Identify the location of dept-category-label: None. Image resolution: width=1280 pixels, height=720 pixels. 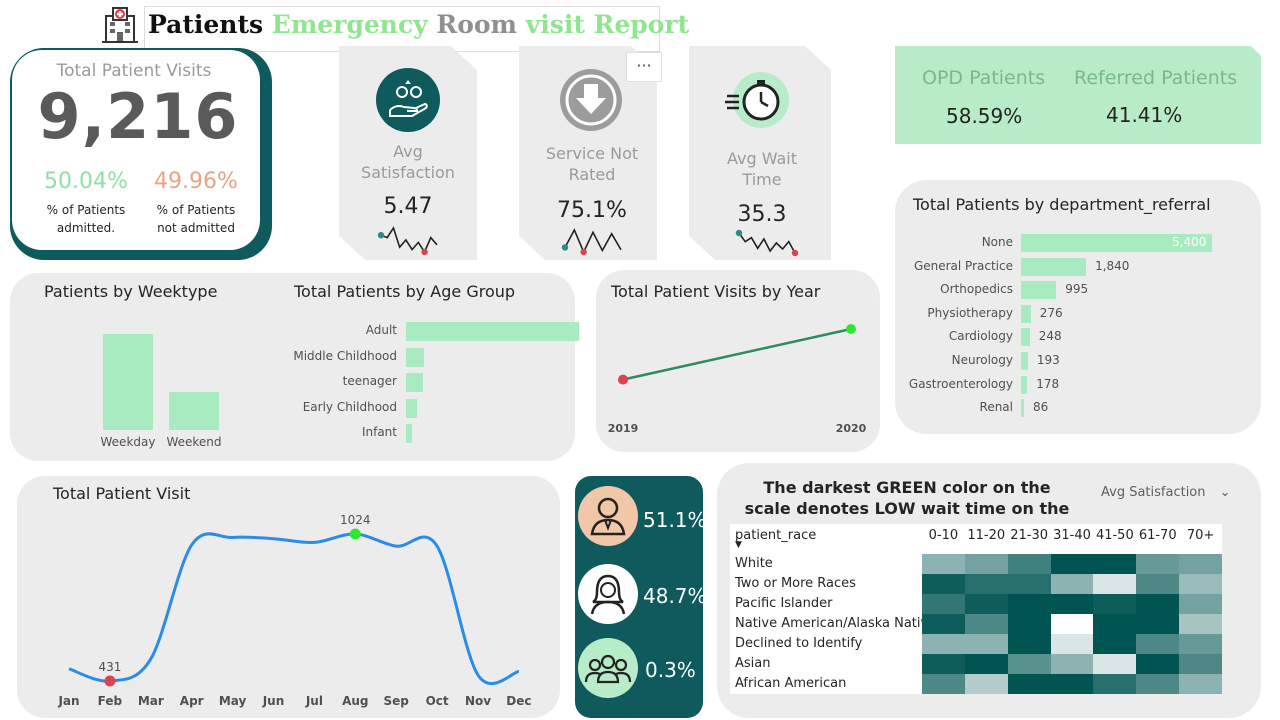
(997, 242).